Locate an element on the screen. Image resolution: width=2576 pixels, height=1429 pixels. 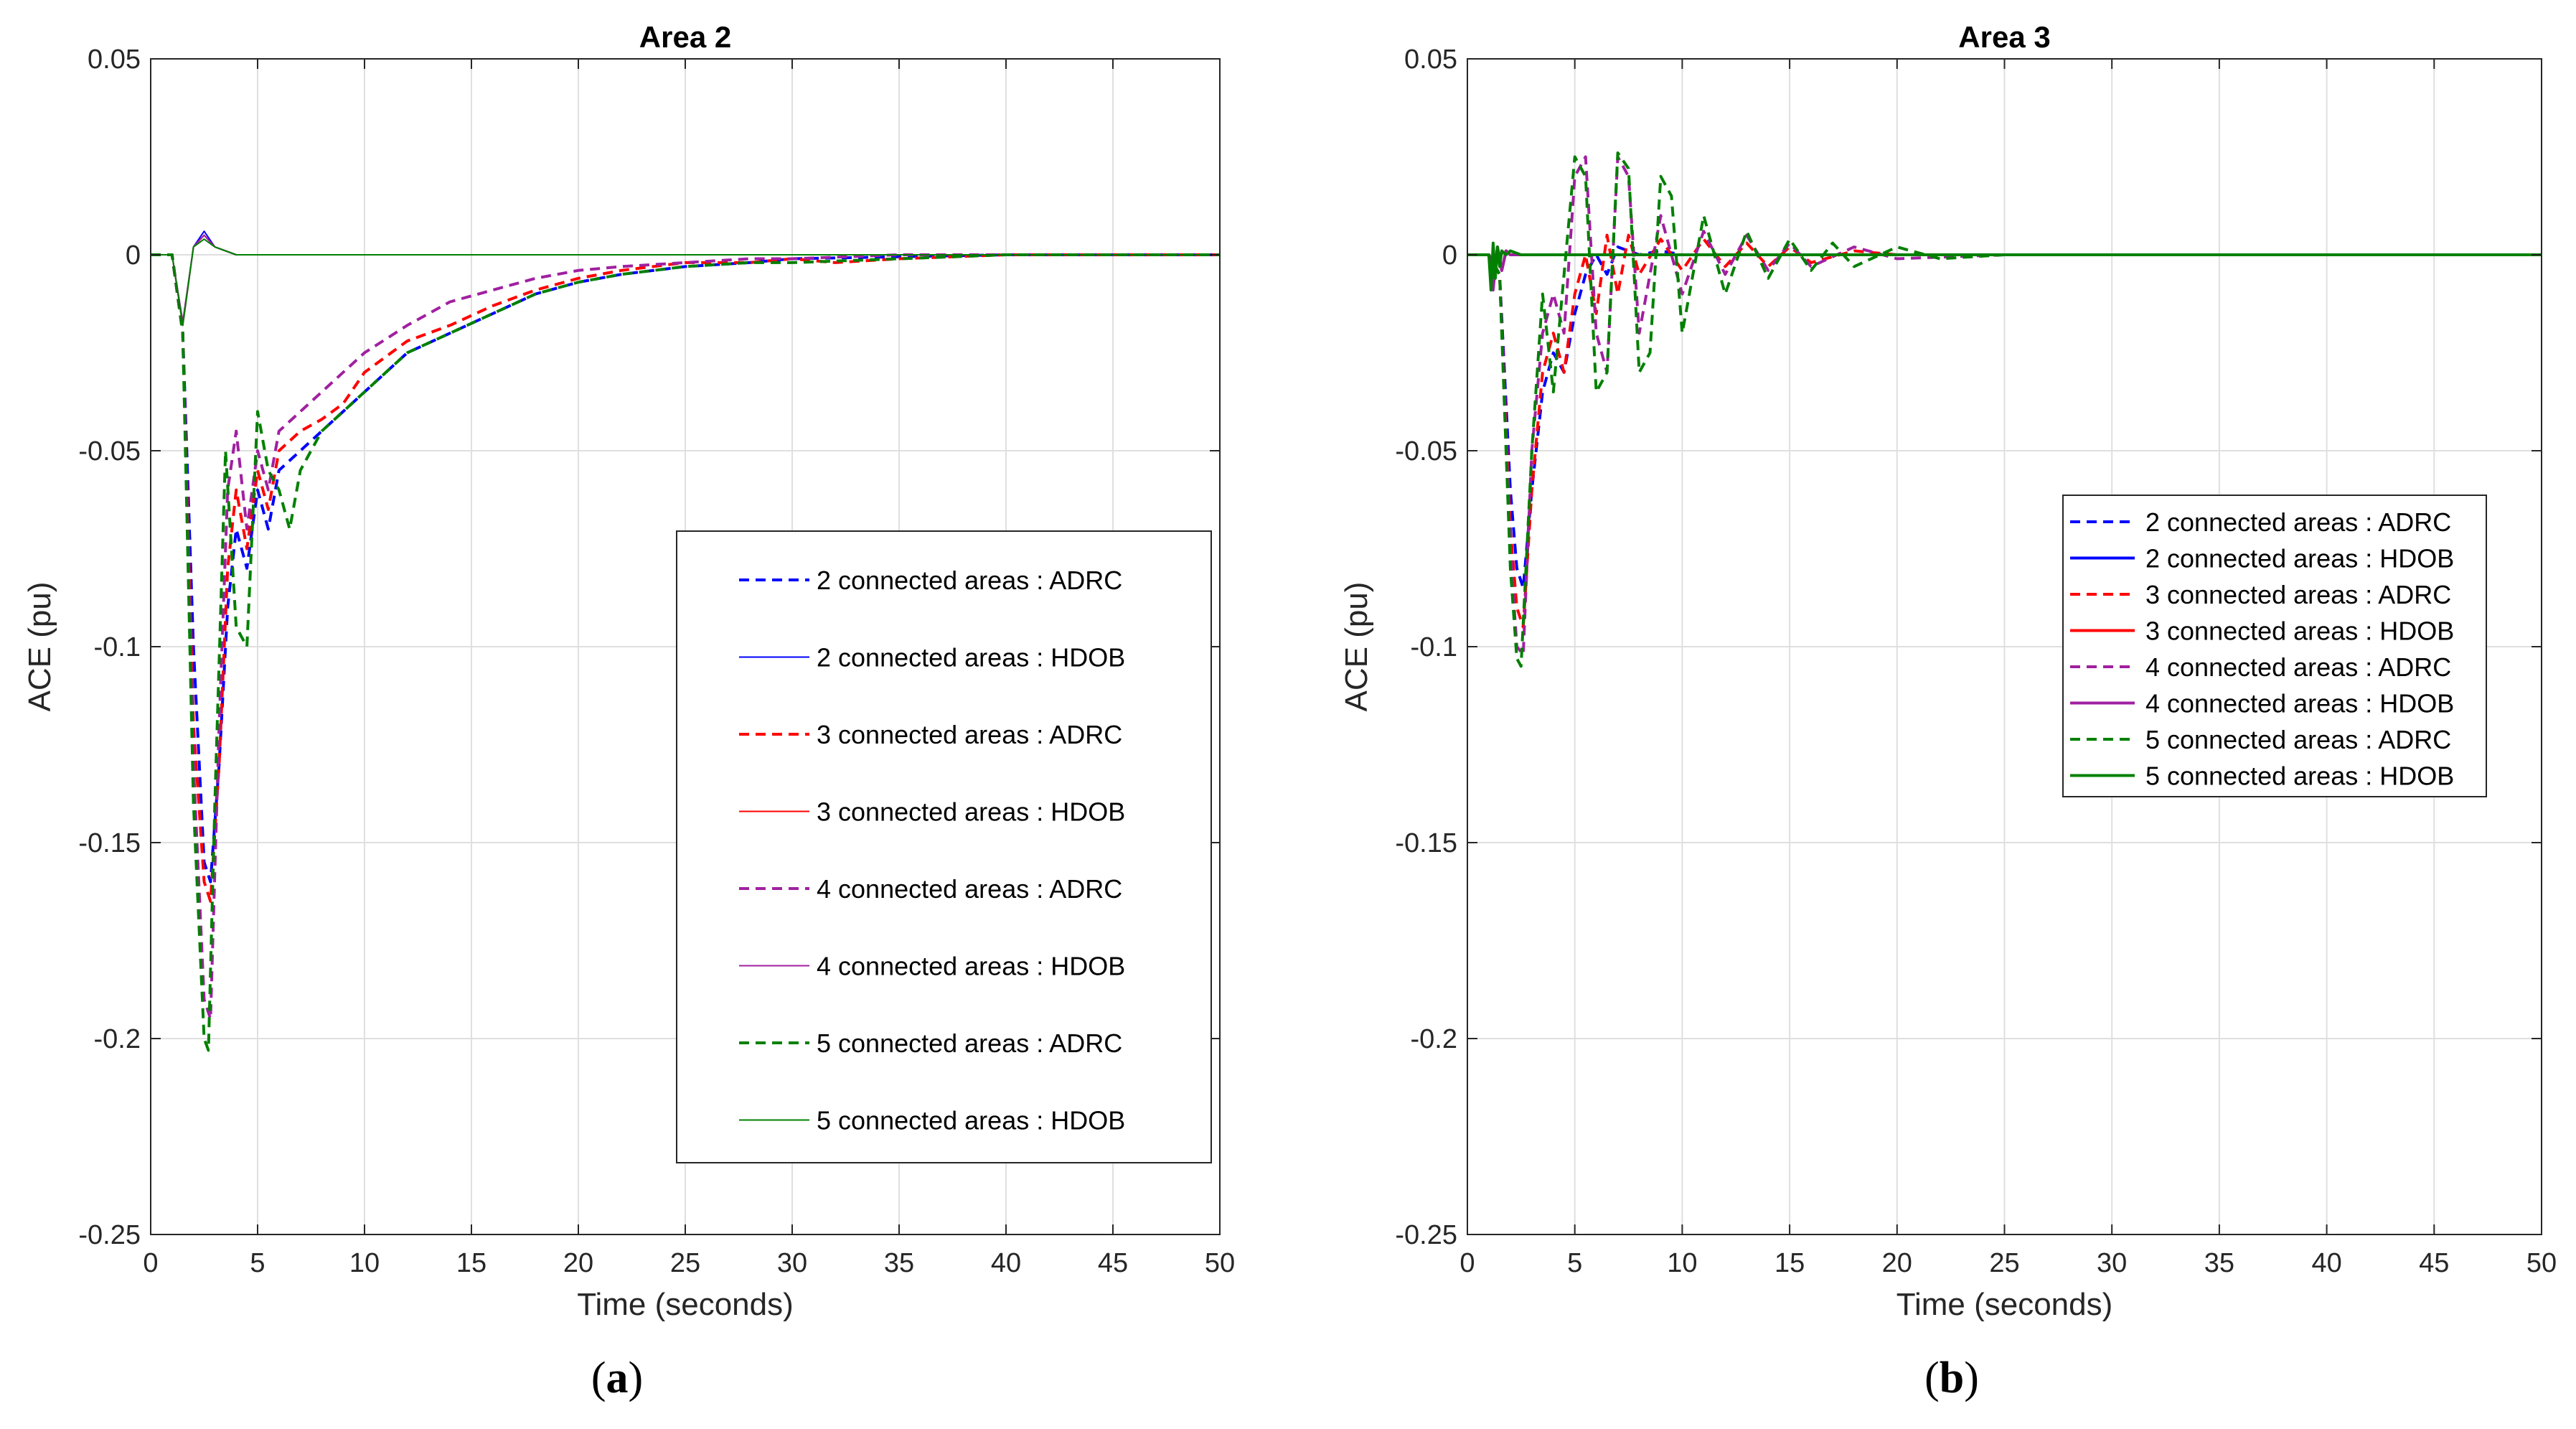
panel-label-a: (a) is located at coordinates (617, 1378).